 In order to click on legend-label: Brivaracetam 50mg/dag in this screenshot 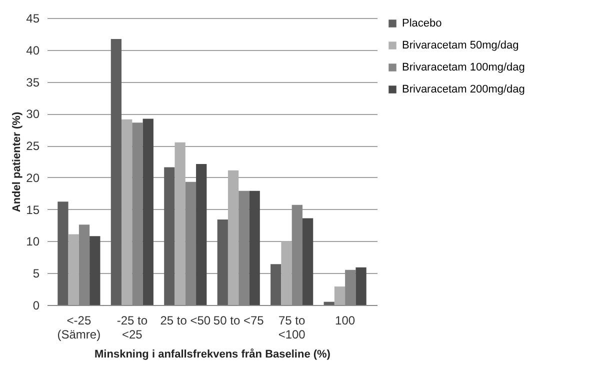, I will do `click(460, 46)`.